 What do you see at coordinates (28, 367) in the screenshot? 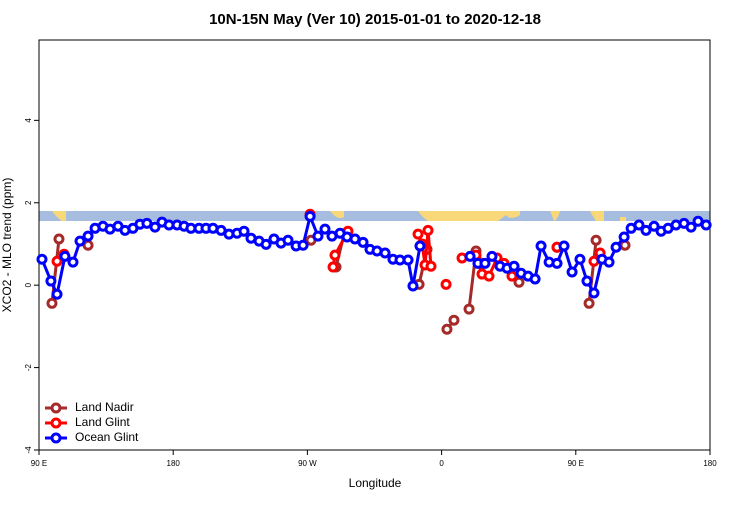
I see `y-tick-label: -2` at bounding box center [28, 367].